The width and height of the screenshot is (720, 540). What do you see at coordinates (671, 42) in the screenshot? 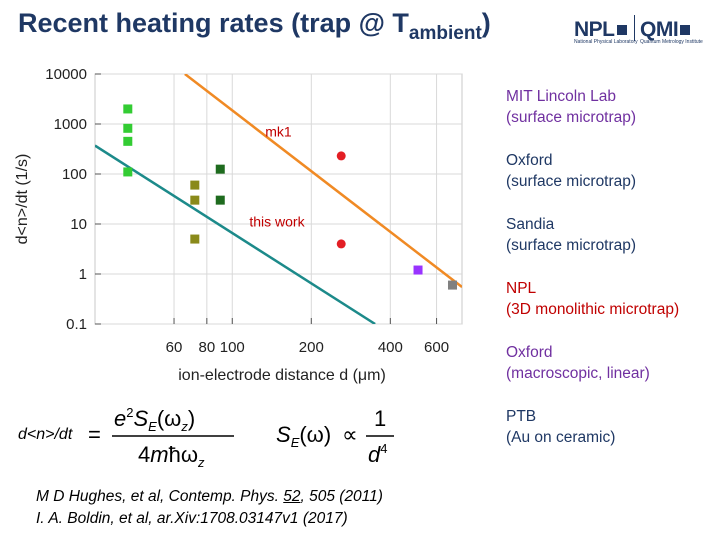
I see `qmi-logo-subtitle: Quantum Metrology Institute` at bounding box center [671, 42].